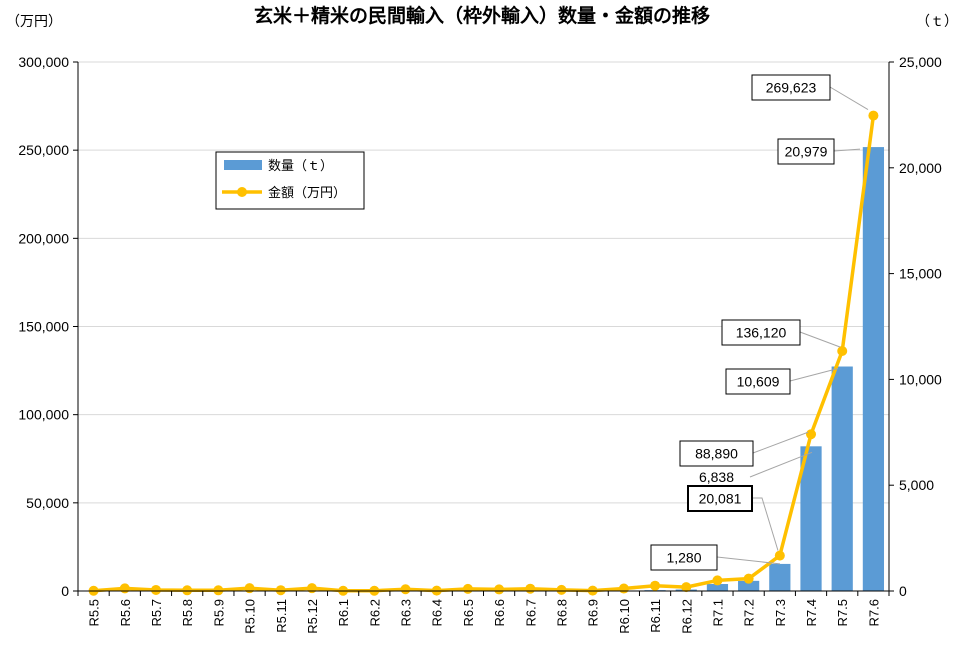  Describe the element at coordinates (405, 589) in the screenshot. I see `point-R6.3` at that location.